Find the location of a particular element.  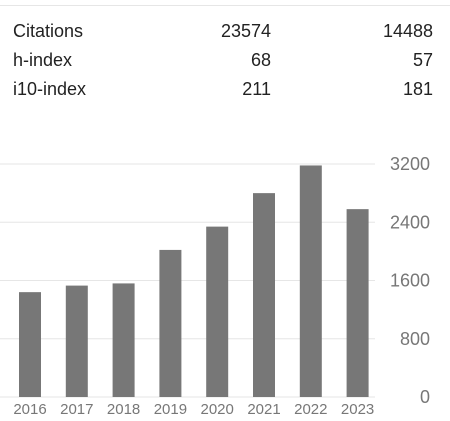

stats-value-all: 211 is located at coordinates (256, 89).